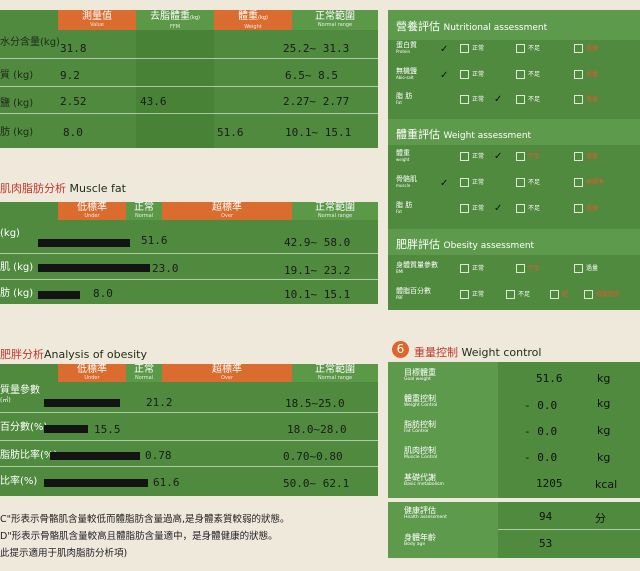  Describe the element at coordinates (17, 293) in the screenshot. I see `mf-row-label: 肪 (kg)` at that location.